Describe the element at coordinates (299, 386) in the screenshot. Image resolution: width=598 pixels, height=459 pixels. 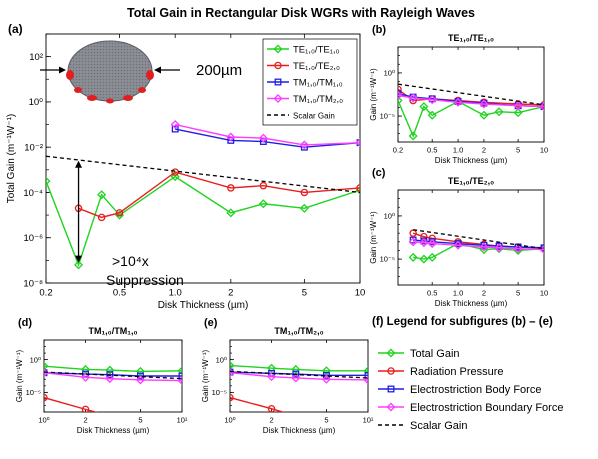
I see `series-group` at that location.